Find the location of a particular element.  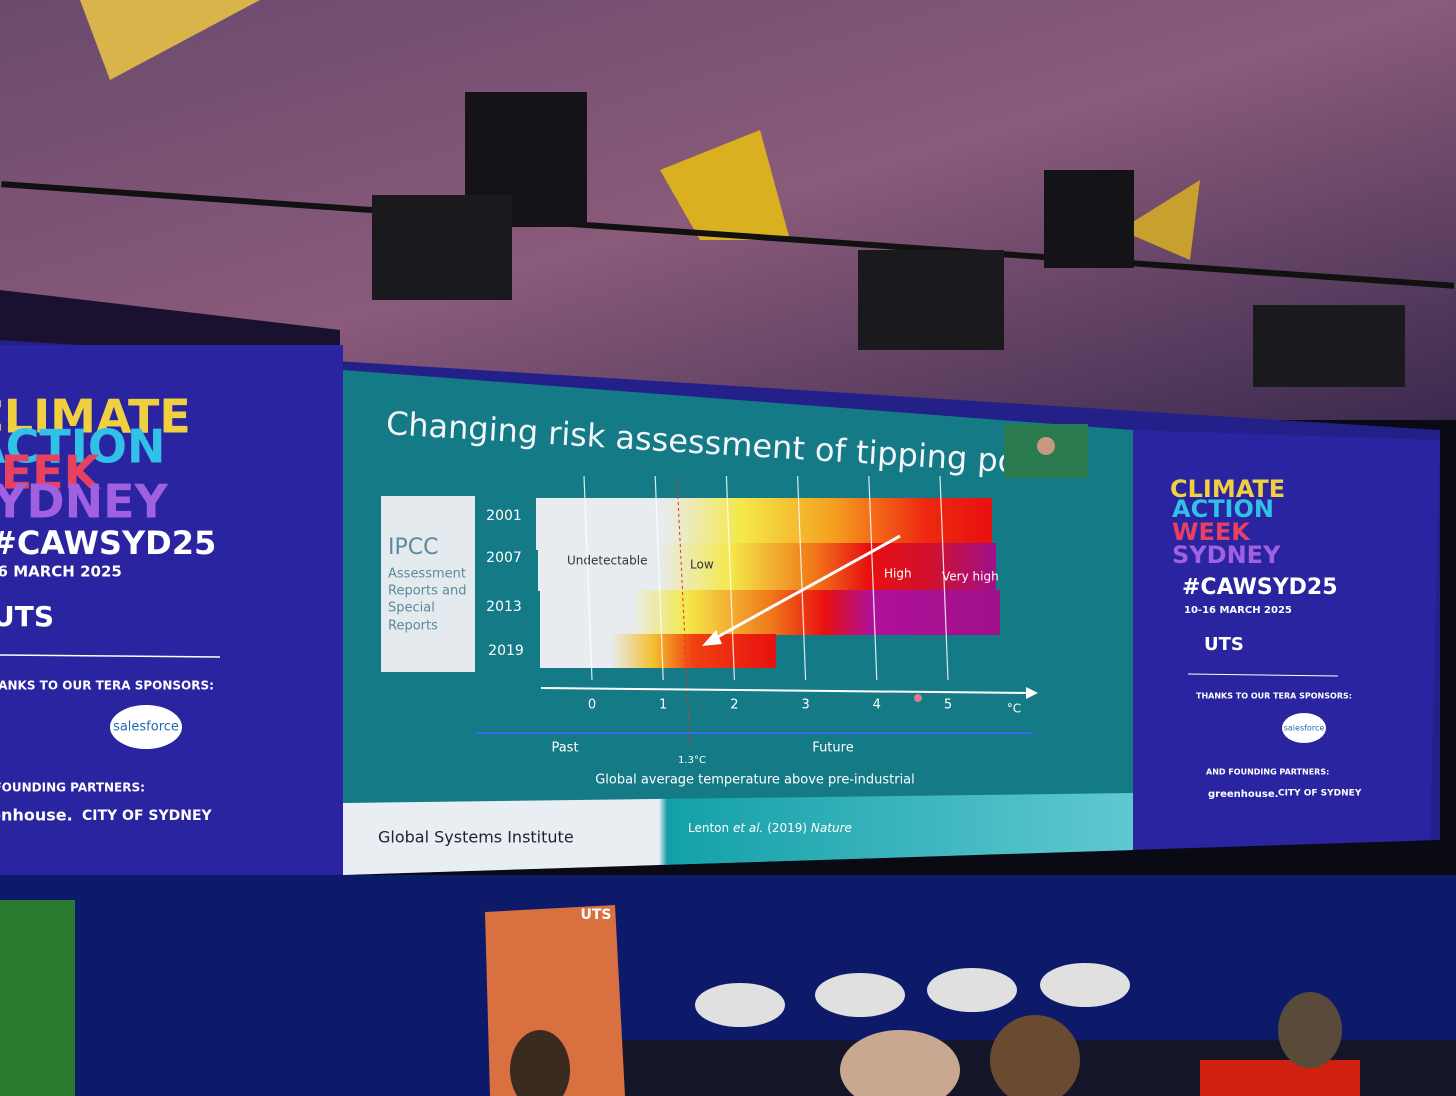

risk-label: Low is located at coordinates (702, 565).